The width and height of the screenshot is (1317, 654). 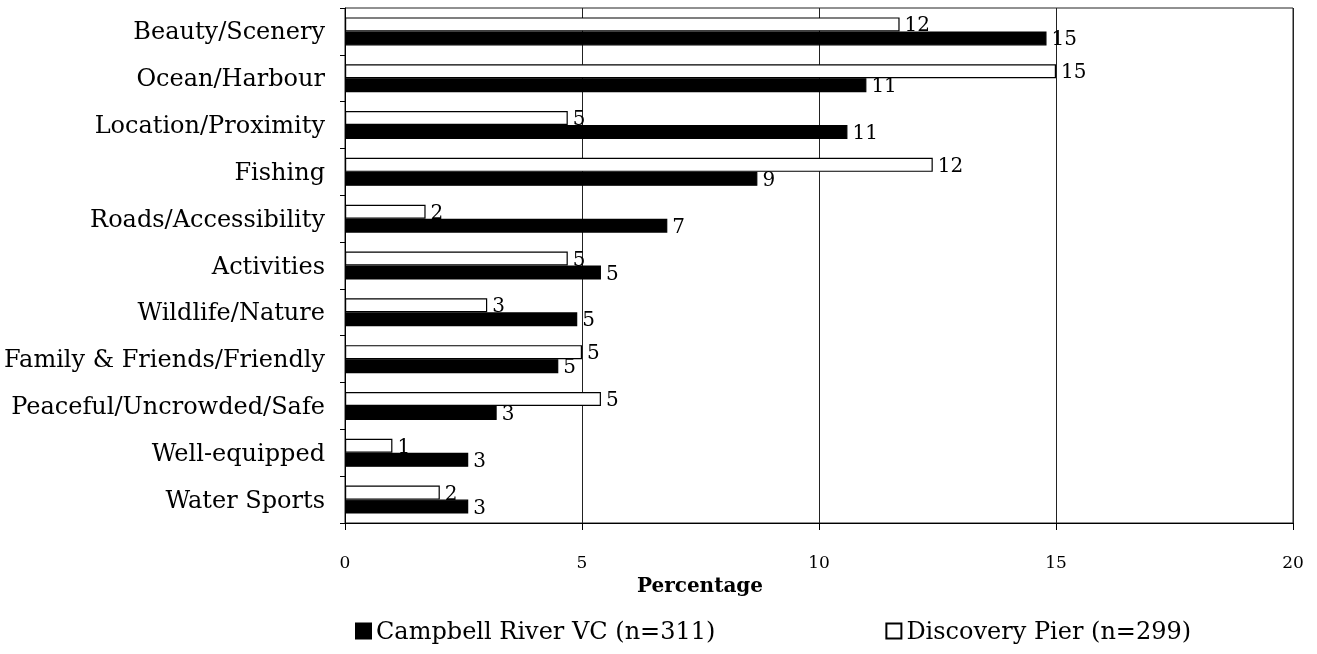 What do you see at coordinates (165, 359) in the screenshot?
I see `y-tick-label: Family & Friends/Friendly` at bounding box center [165, 359].